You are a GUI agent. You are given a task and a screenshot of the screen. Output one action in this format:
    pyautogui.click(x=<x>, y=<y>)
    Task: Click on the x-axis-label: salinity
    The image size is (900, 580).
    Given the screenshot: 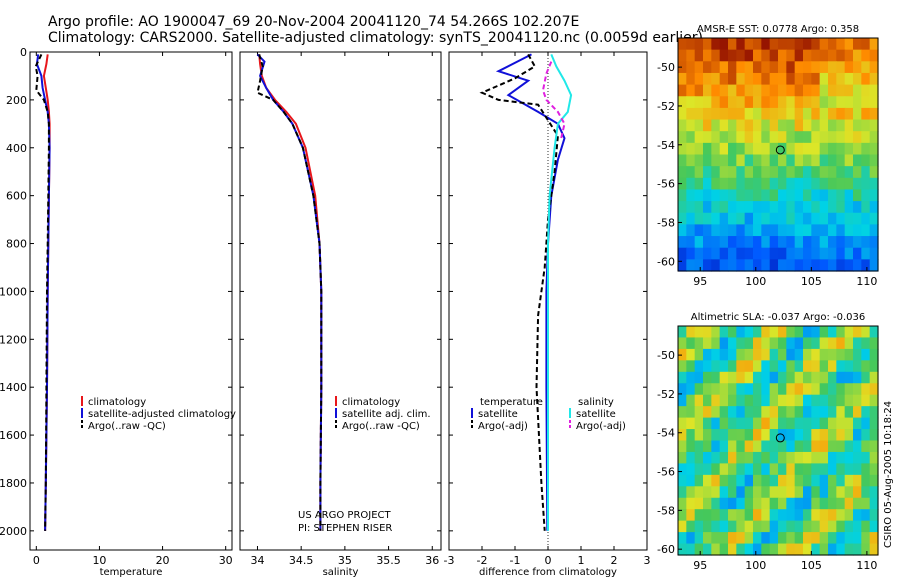 What is the action you would take?
    pyautogui.click(x=341, y=572)
    